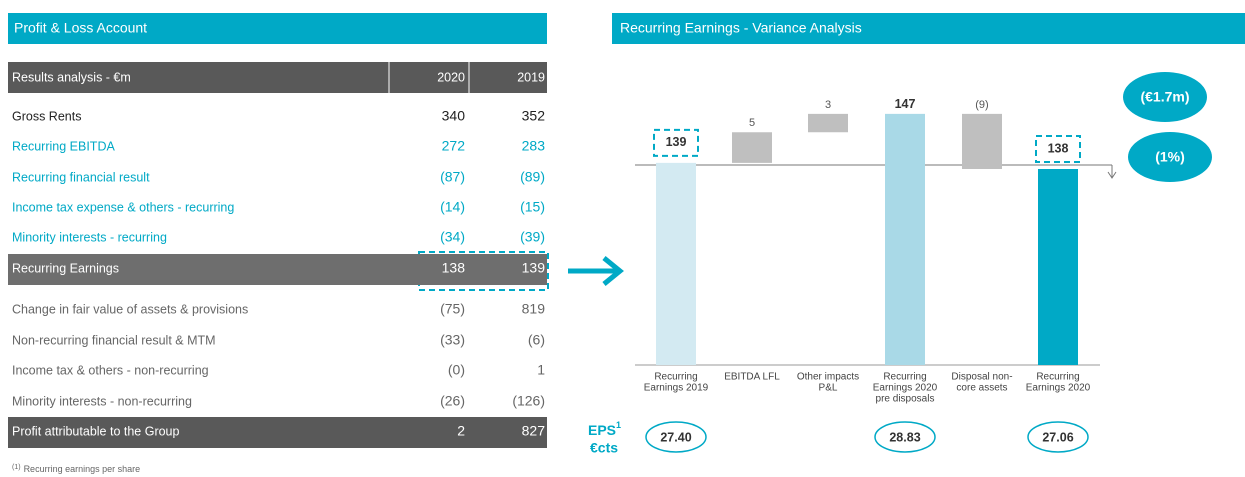 This screenshot has height=477, width=1245. I want to click on row-value: (6), so click(536, 340).